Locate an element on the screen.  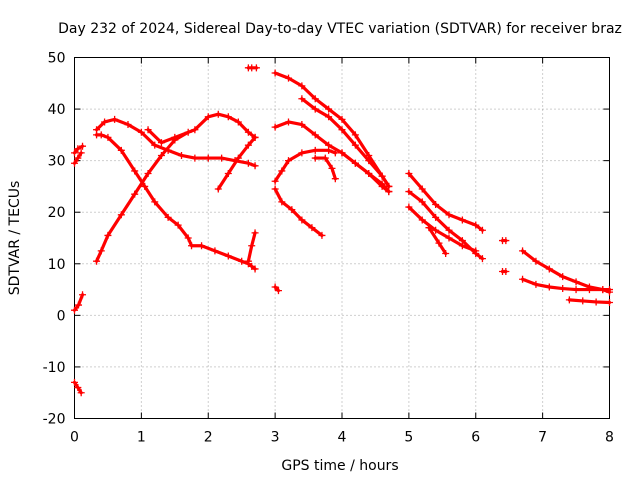
series-f is located at coordinates (176, 142).